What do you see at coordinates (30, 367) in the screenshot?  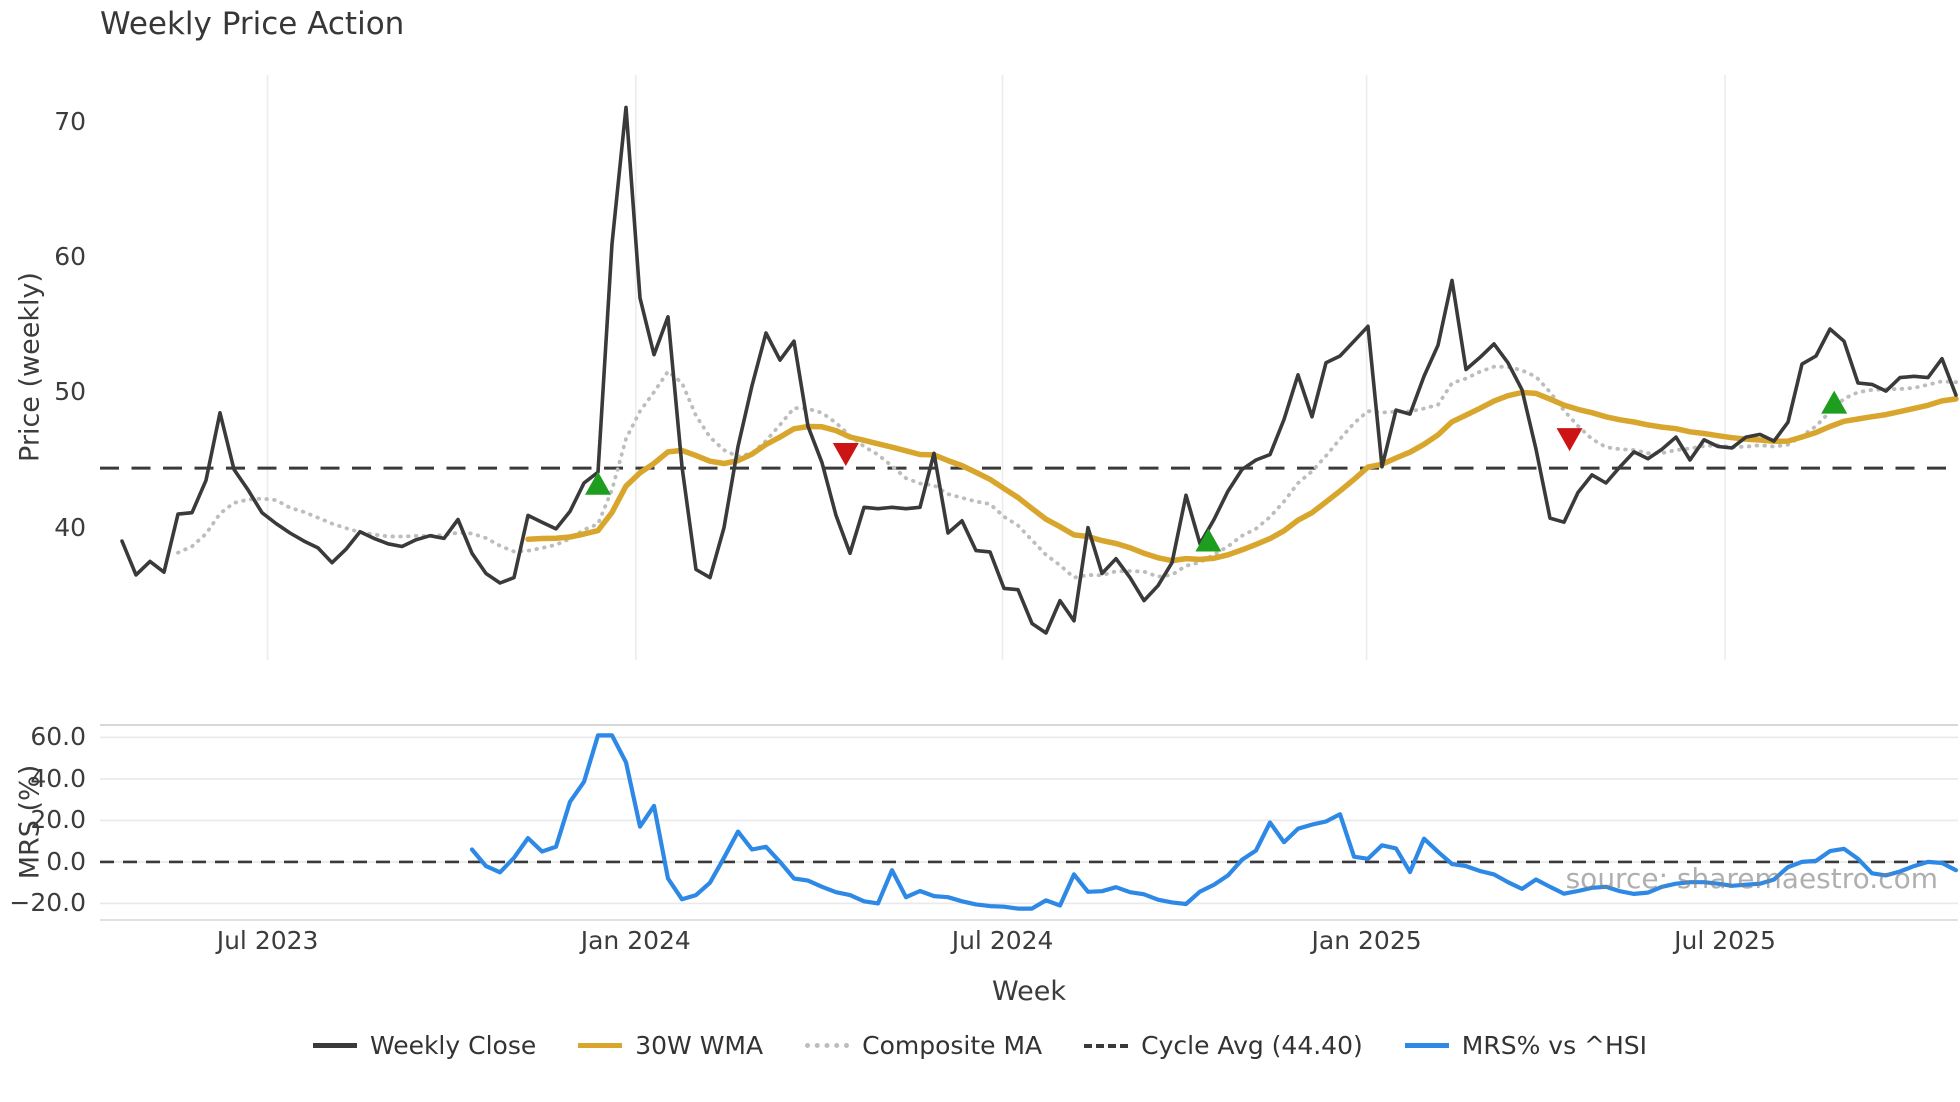 I see `price-axis-label: Price (weekly)` at bounding box center [30, 367].